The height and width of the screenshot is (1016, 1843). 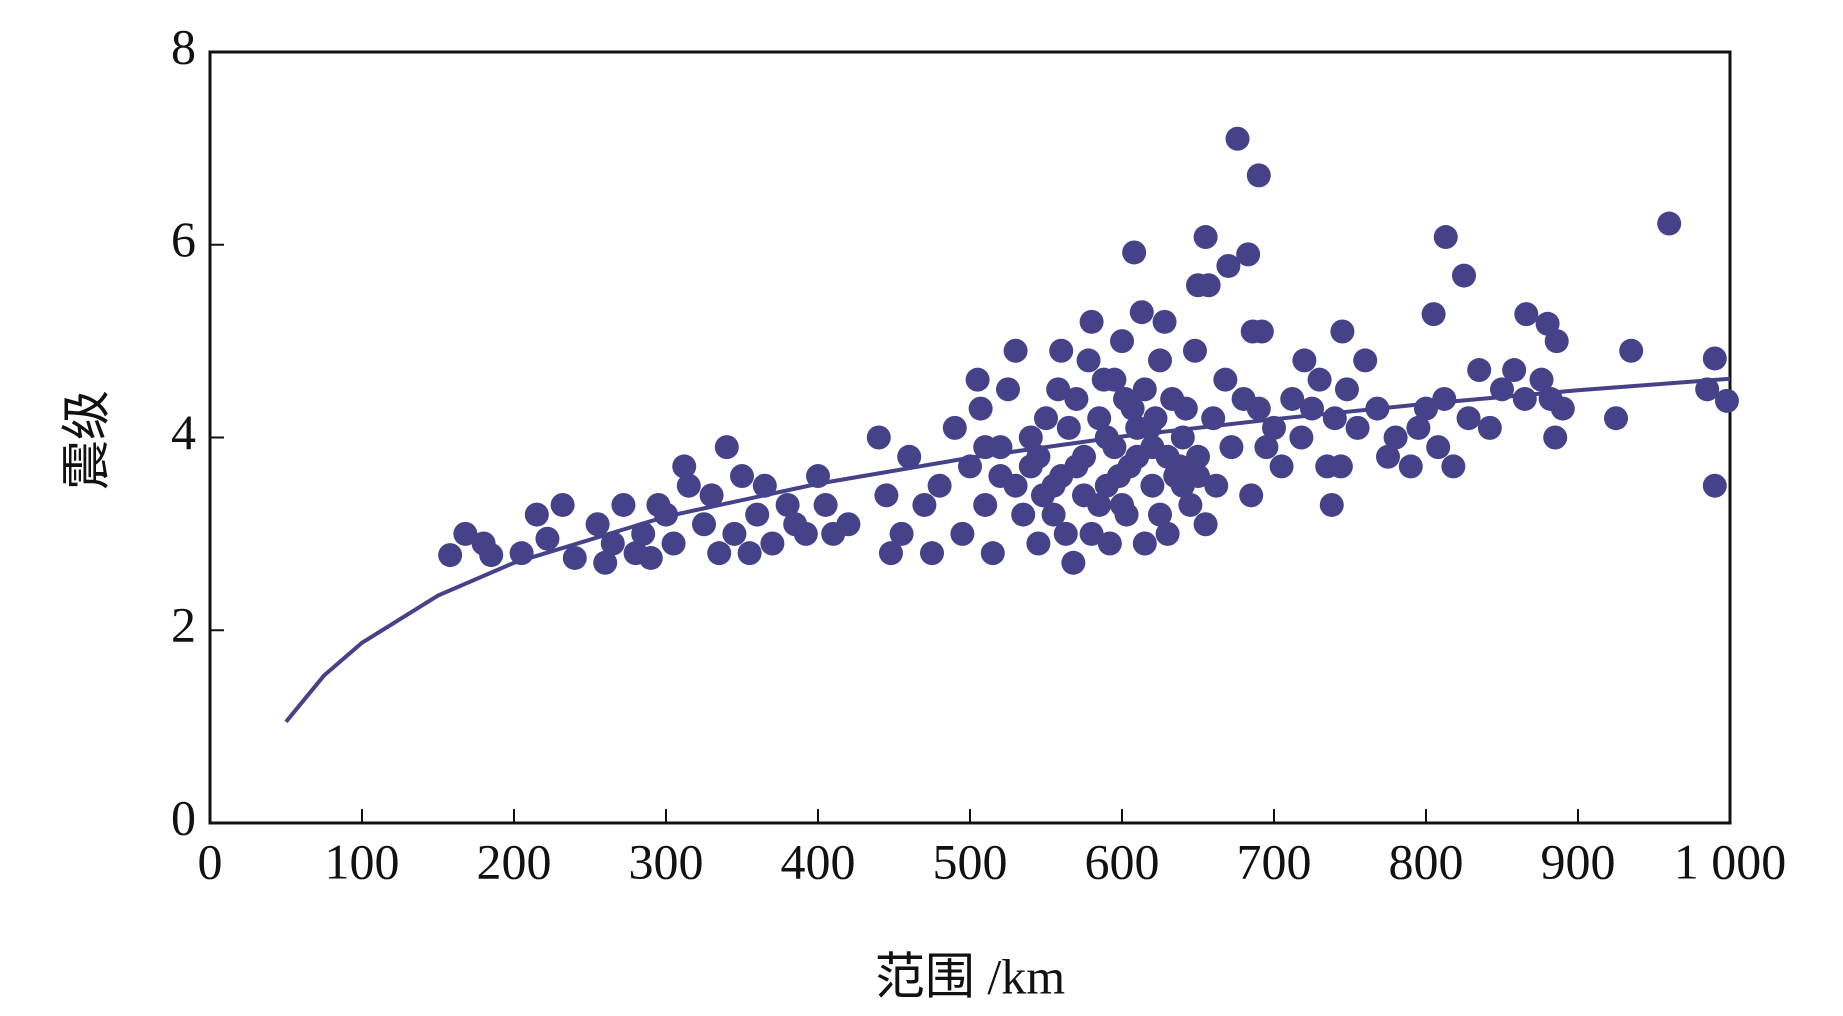 I want to click on y-axis-label: 震级, so click(x=86, y=440).